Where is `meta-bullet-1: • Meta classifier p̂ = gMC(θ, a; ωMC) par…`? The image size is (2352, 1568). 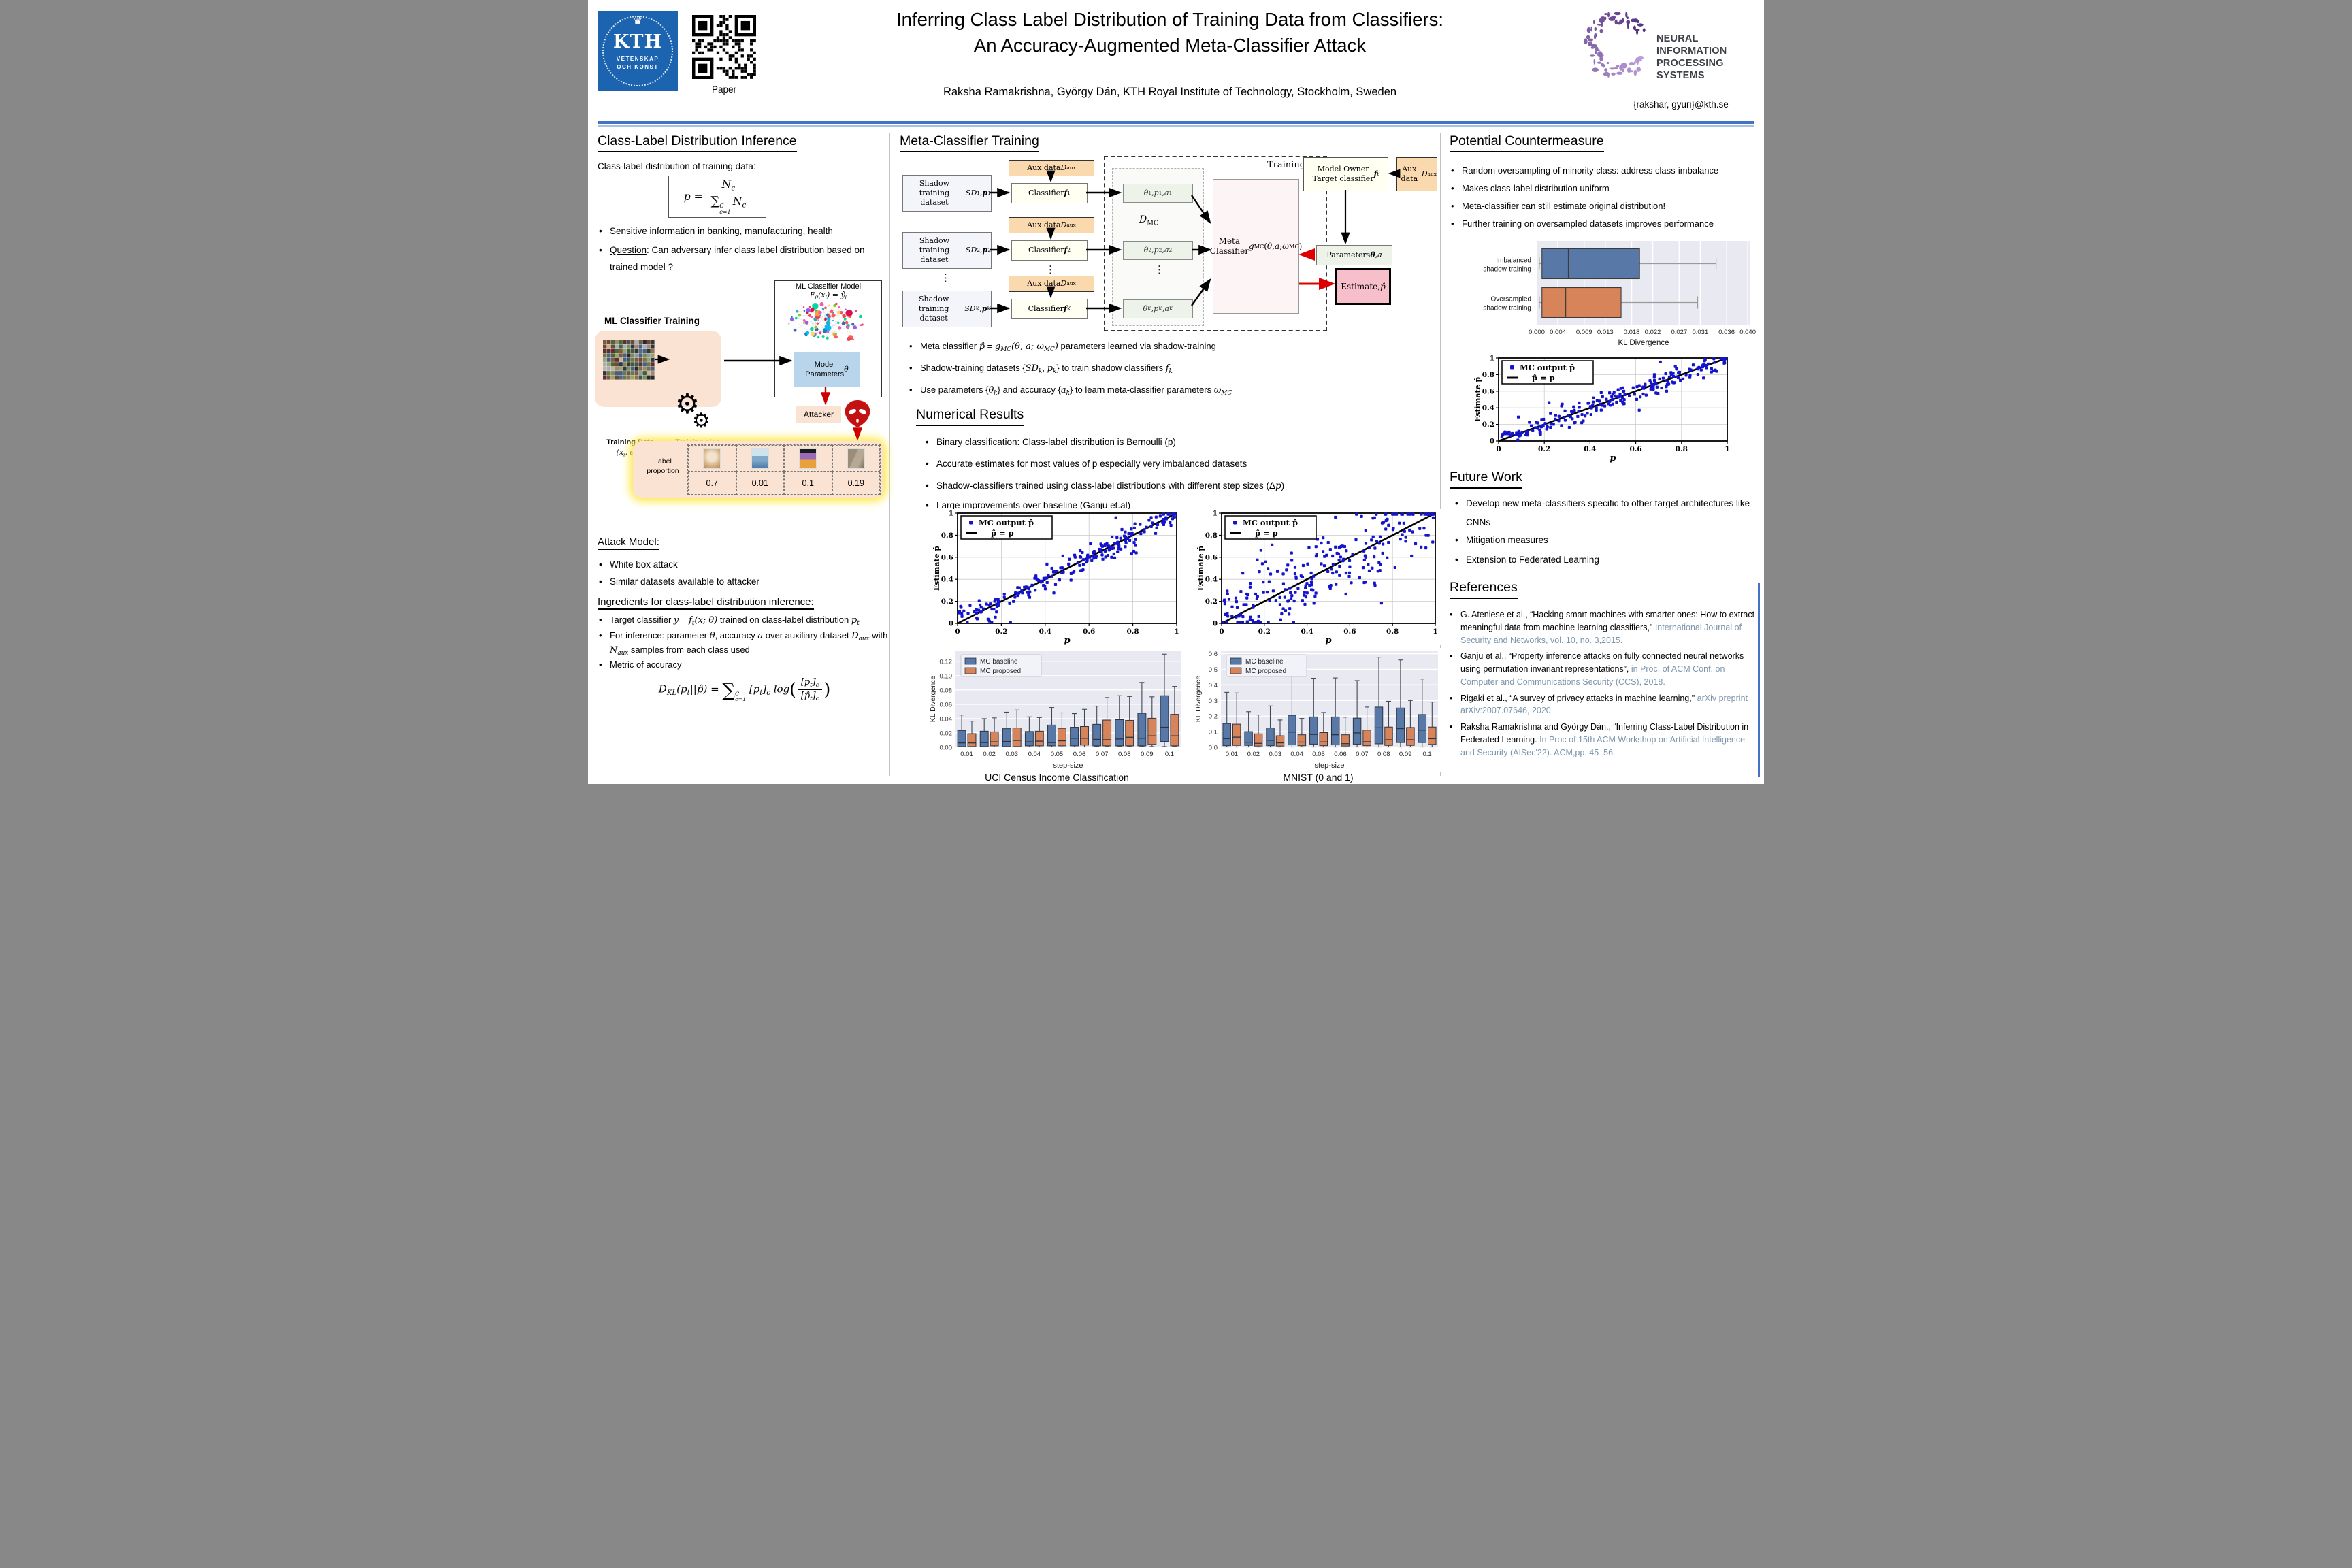
meta-bullet-1: • Meta classifier p̂ = gMC(θ, a; ωMC) par… is located at coordinates (1063, 348).